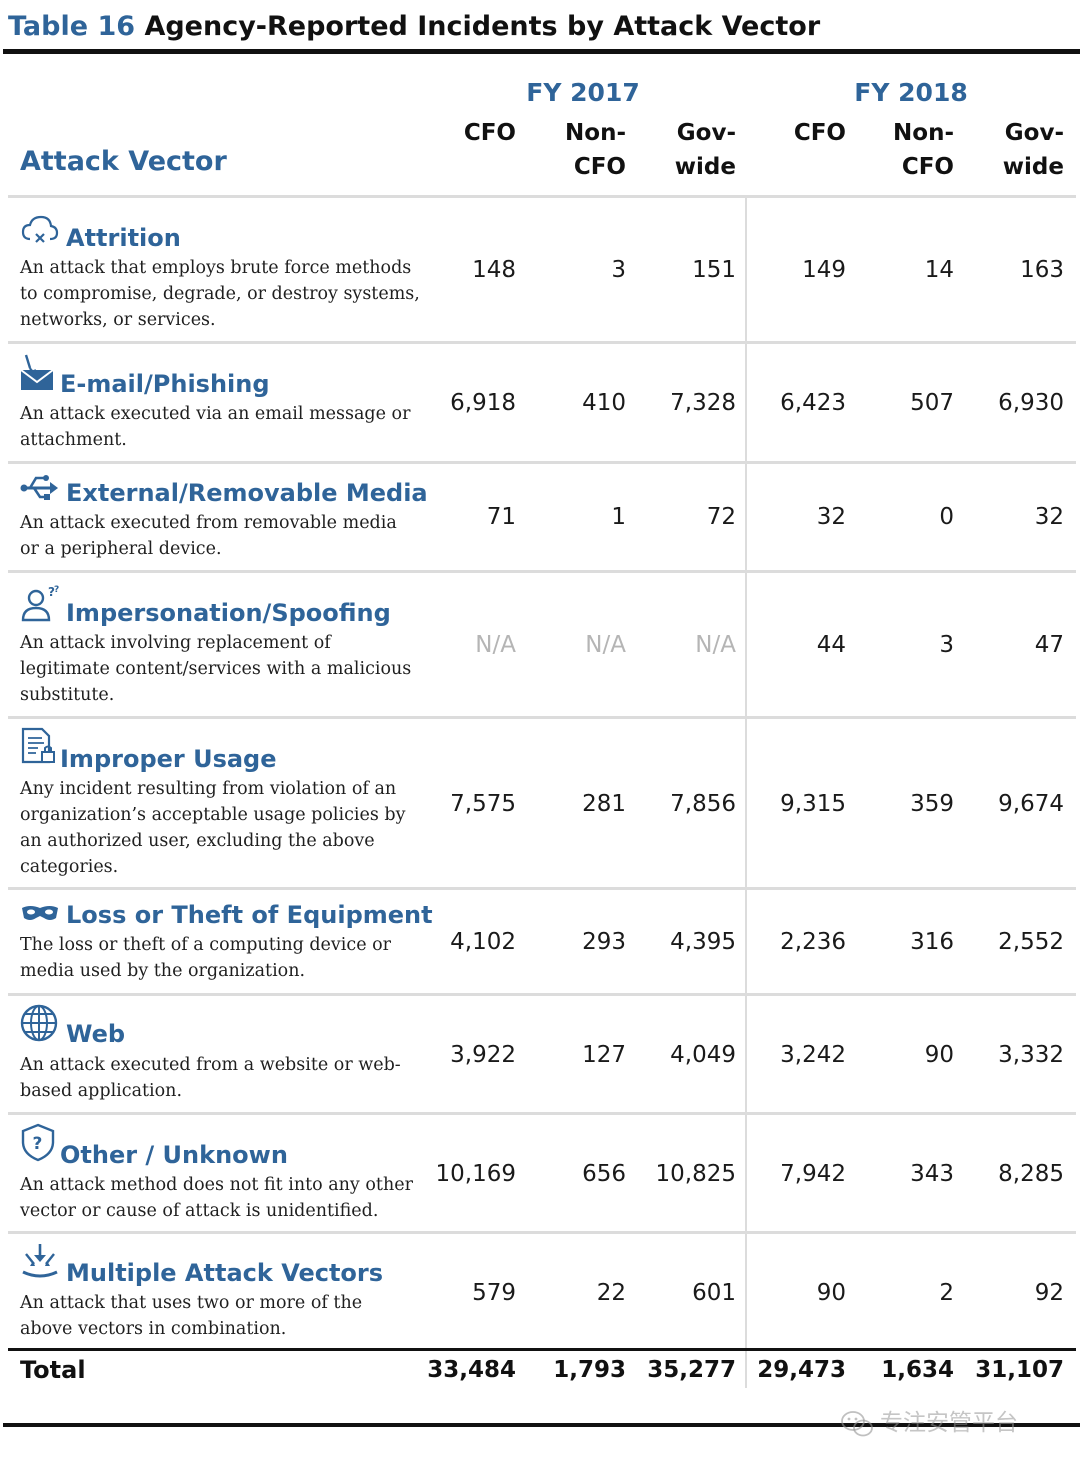 The height and width of the screenshot is (1473, 1080). Describe the element at coordinates (946, 1293) in the screenshot. I see `table-cell: 2` at that location.